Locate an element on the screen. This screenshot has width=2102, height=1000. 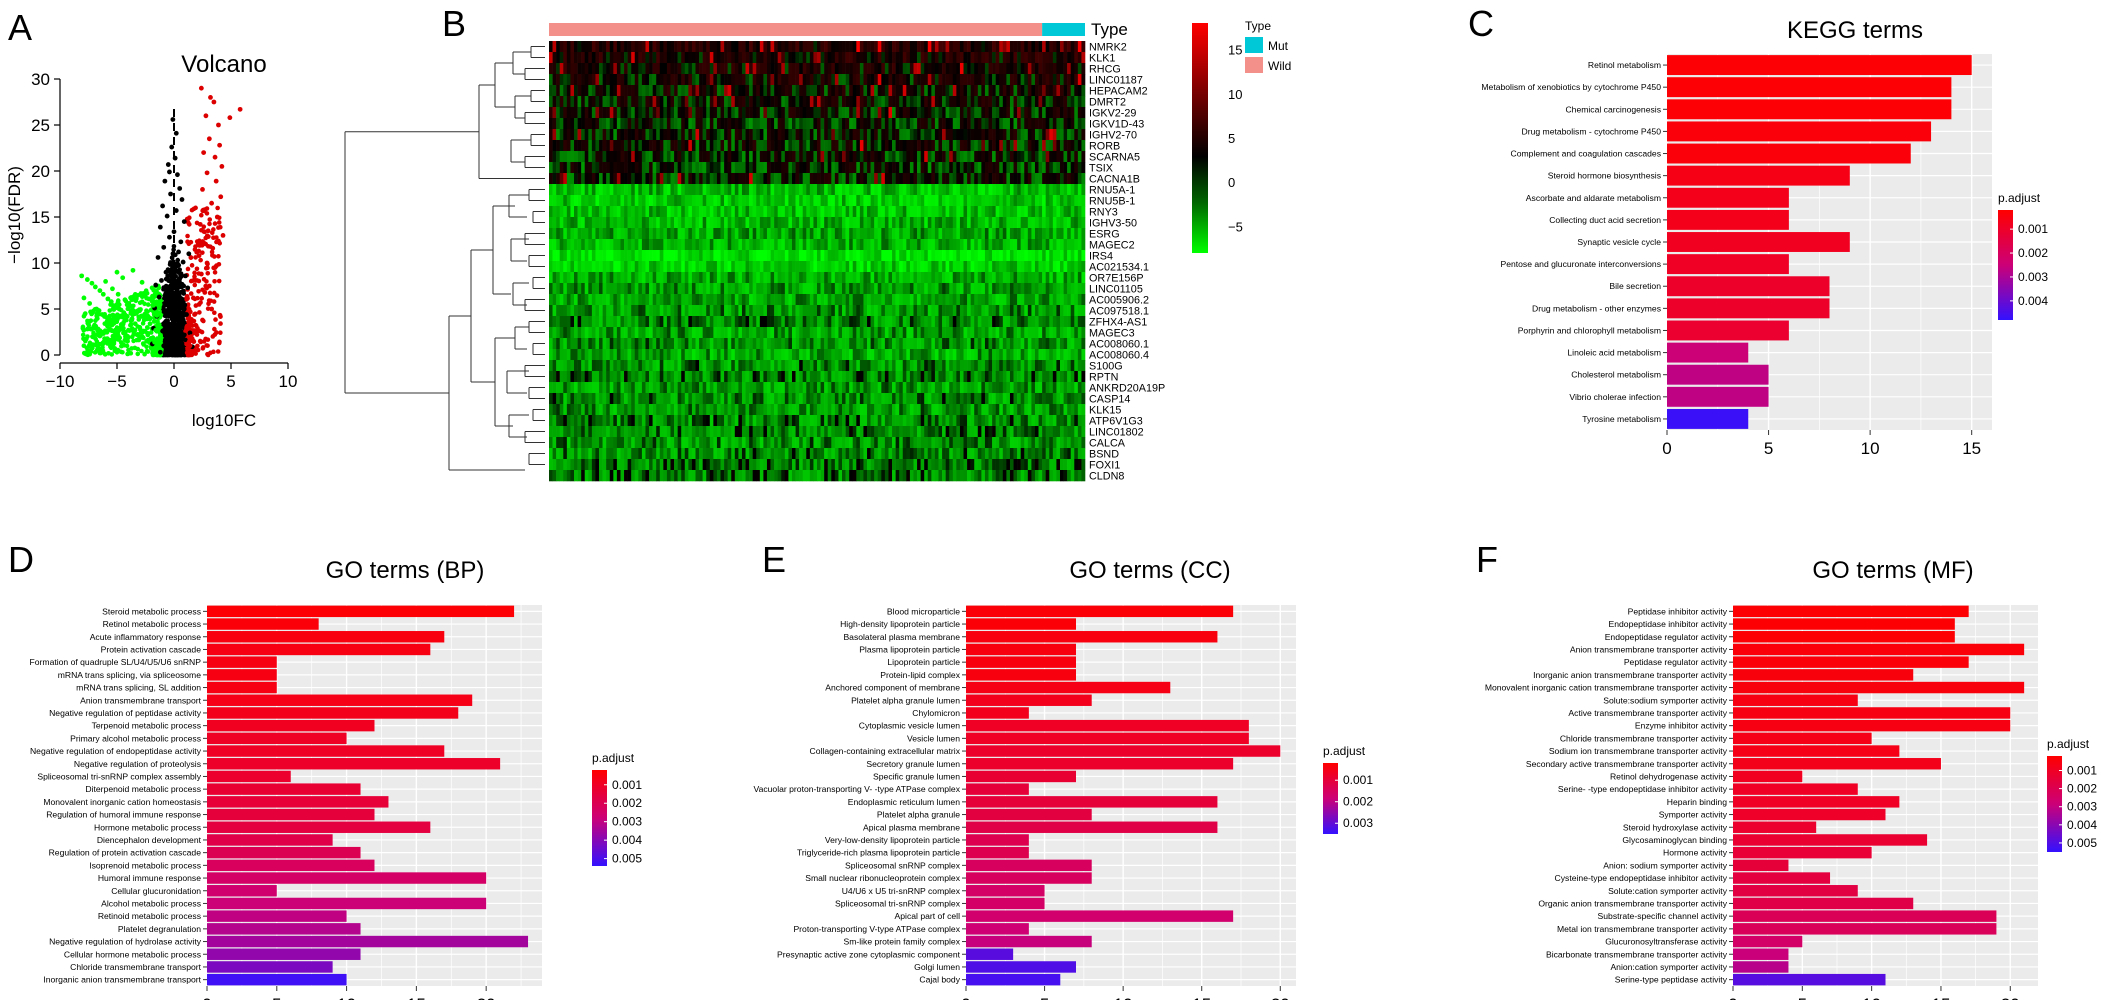
volcano-point-down is located at coordinates (147, 341).